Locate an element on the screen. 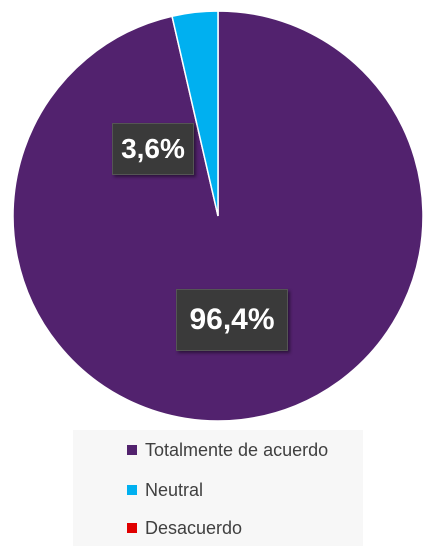 The width and height of the screenshot is (436, 546). legend-swatch-neutral is located at coordinates (132, 490).